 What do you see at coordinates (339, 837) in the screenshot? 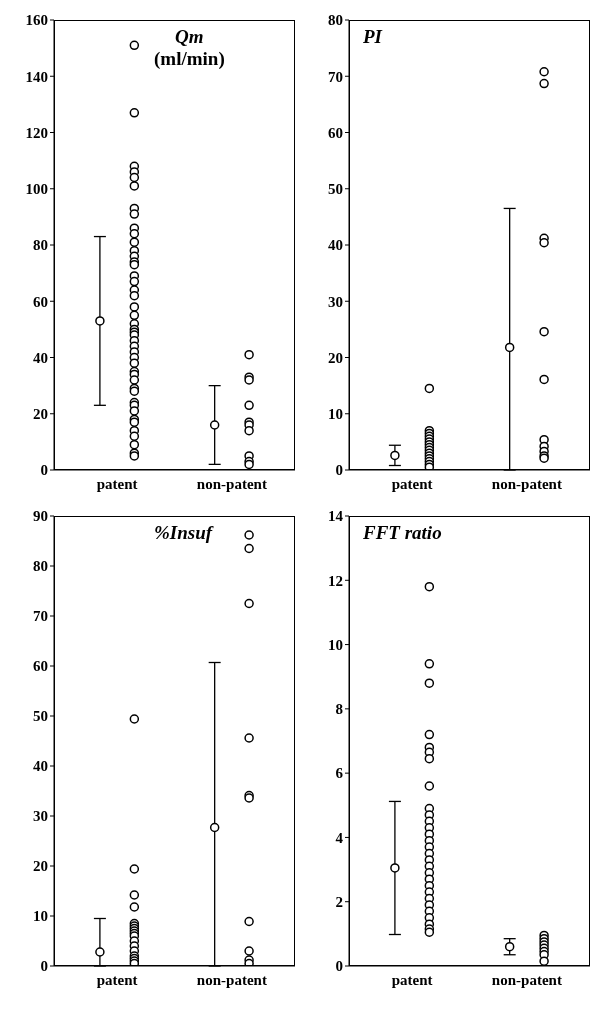
I see `y-tick-label: 4` at bounding box center [339, 837].